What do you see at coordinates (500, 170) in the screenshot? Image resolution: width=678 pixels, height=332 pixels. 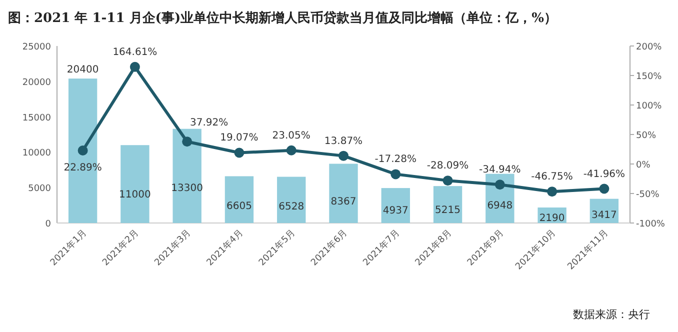 I see `data-label: -34.94%` at bounding box center [500, 170].